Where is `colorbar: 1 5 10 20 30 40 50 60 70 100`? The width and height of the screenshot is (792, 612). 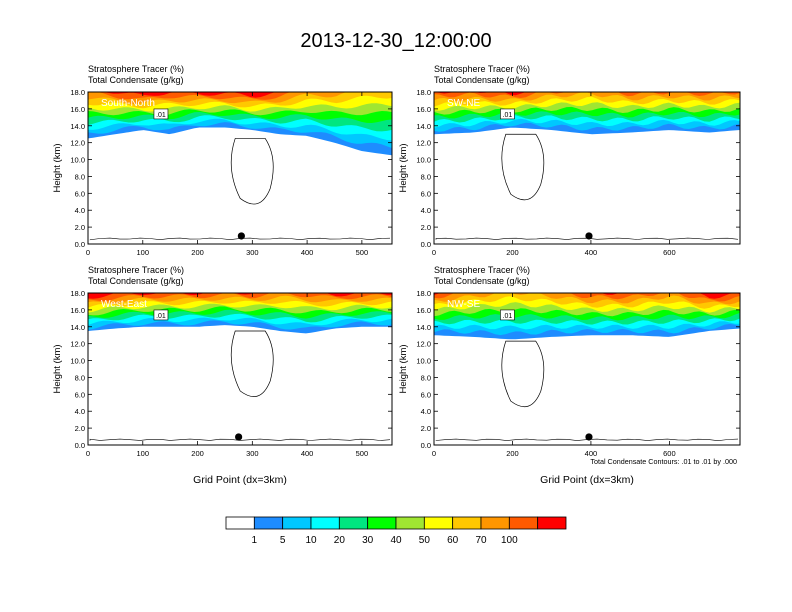
colorbar: 1 5 10 20 30 40 50 60 70 100 is located at coordinates (396, 531).